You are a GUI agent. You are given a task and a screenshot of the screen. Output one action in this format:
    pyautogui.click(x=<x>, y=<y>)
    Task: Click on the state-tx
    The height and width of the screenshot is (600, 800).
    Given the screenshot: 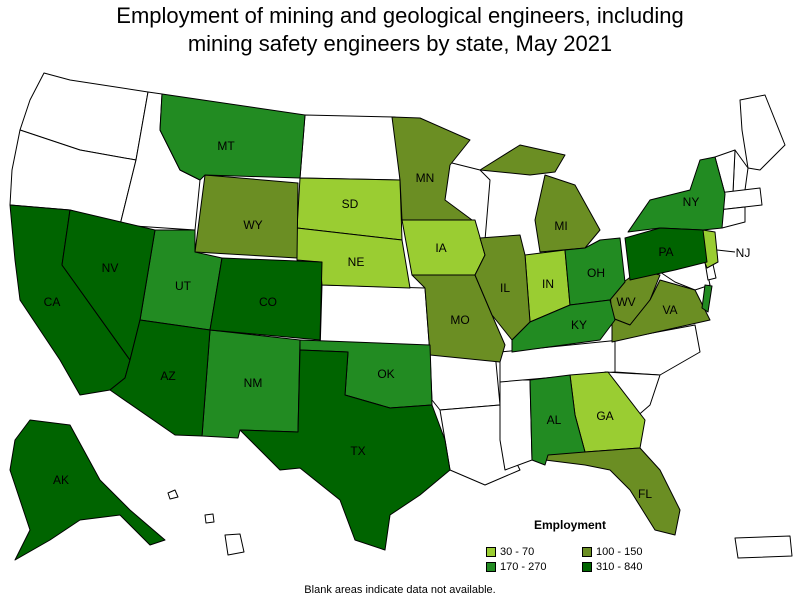 What is the action you would take?
    pyautogui.click(x=345, y=450)
    